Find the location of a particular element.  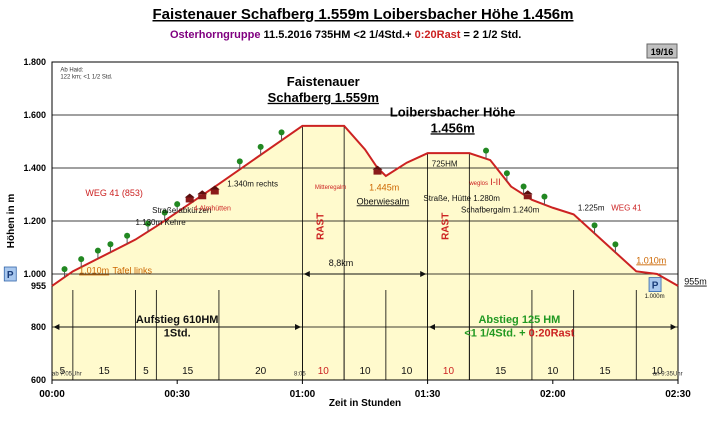

annotation-label: weglos is located at coordinates (478, 184).